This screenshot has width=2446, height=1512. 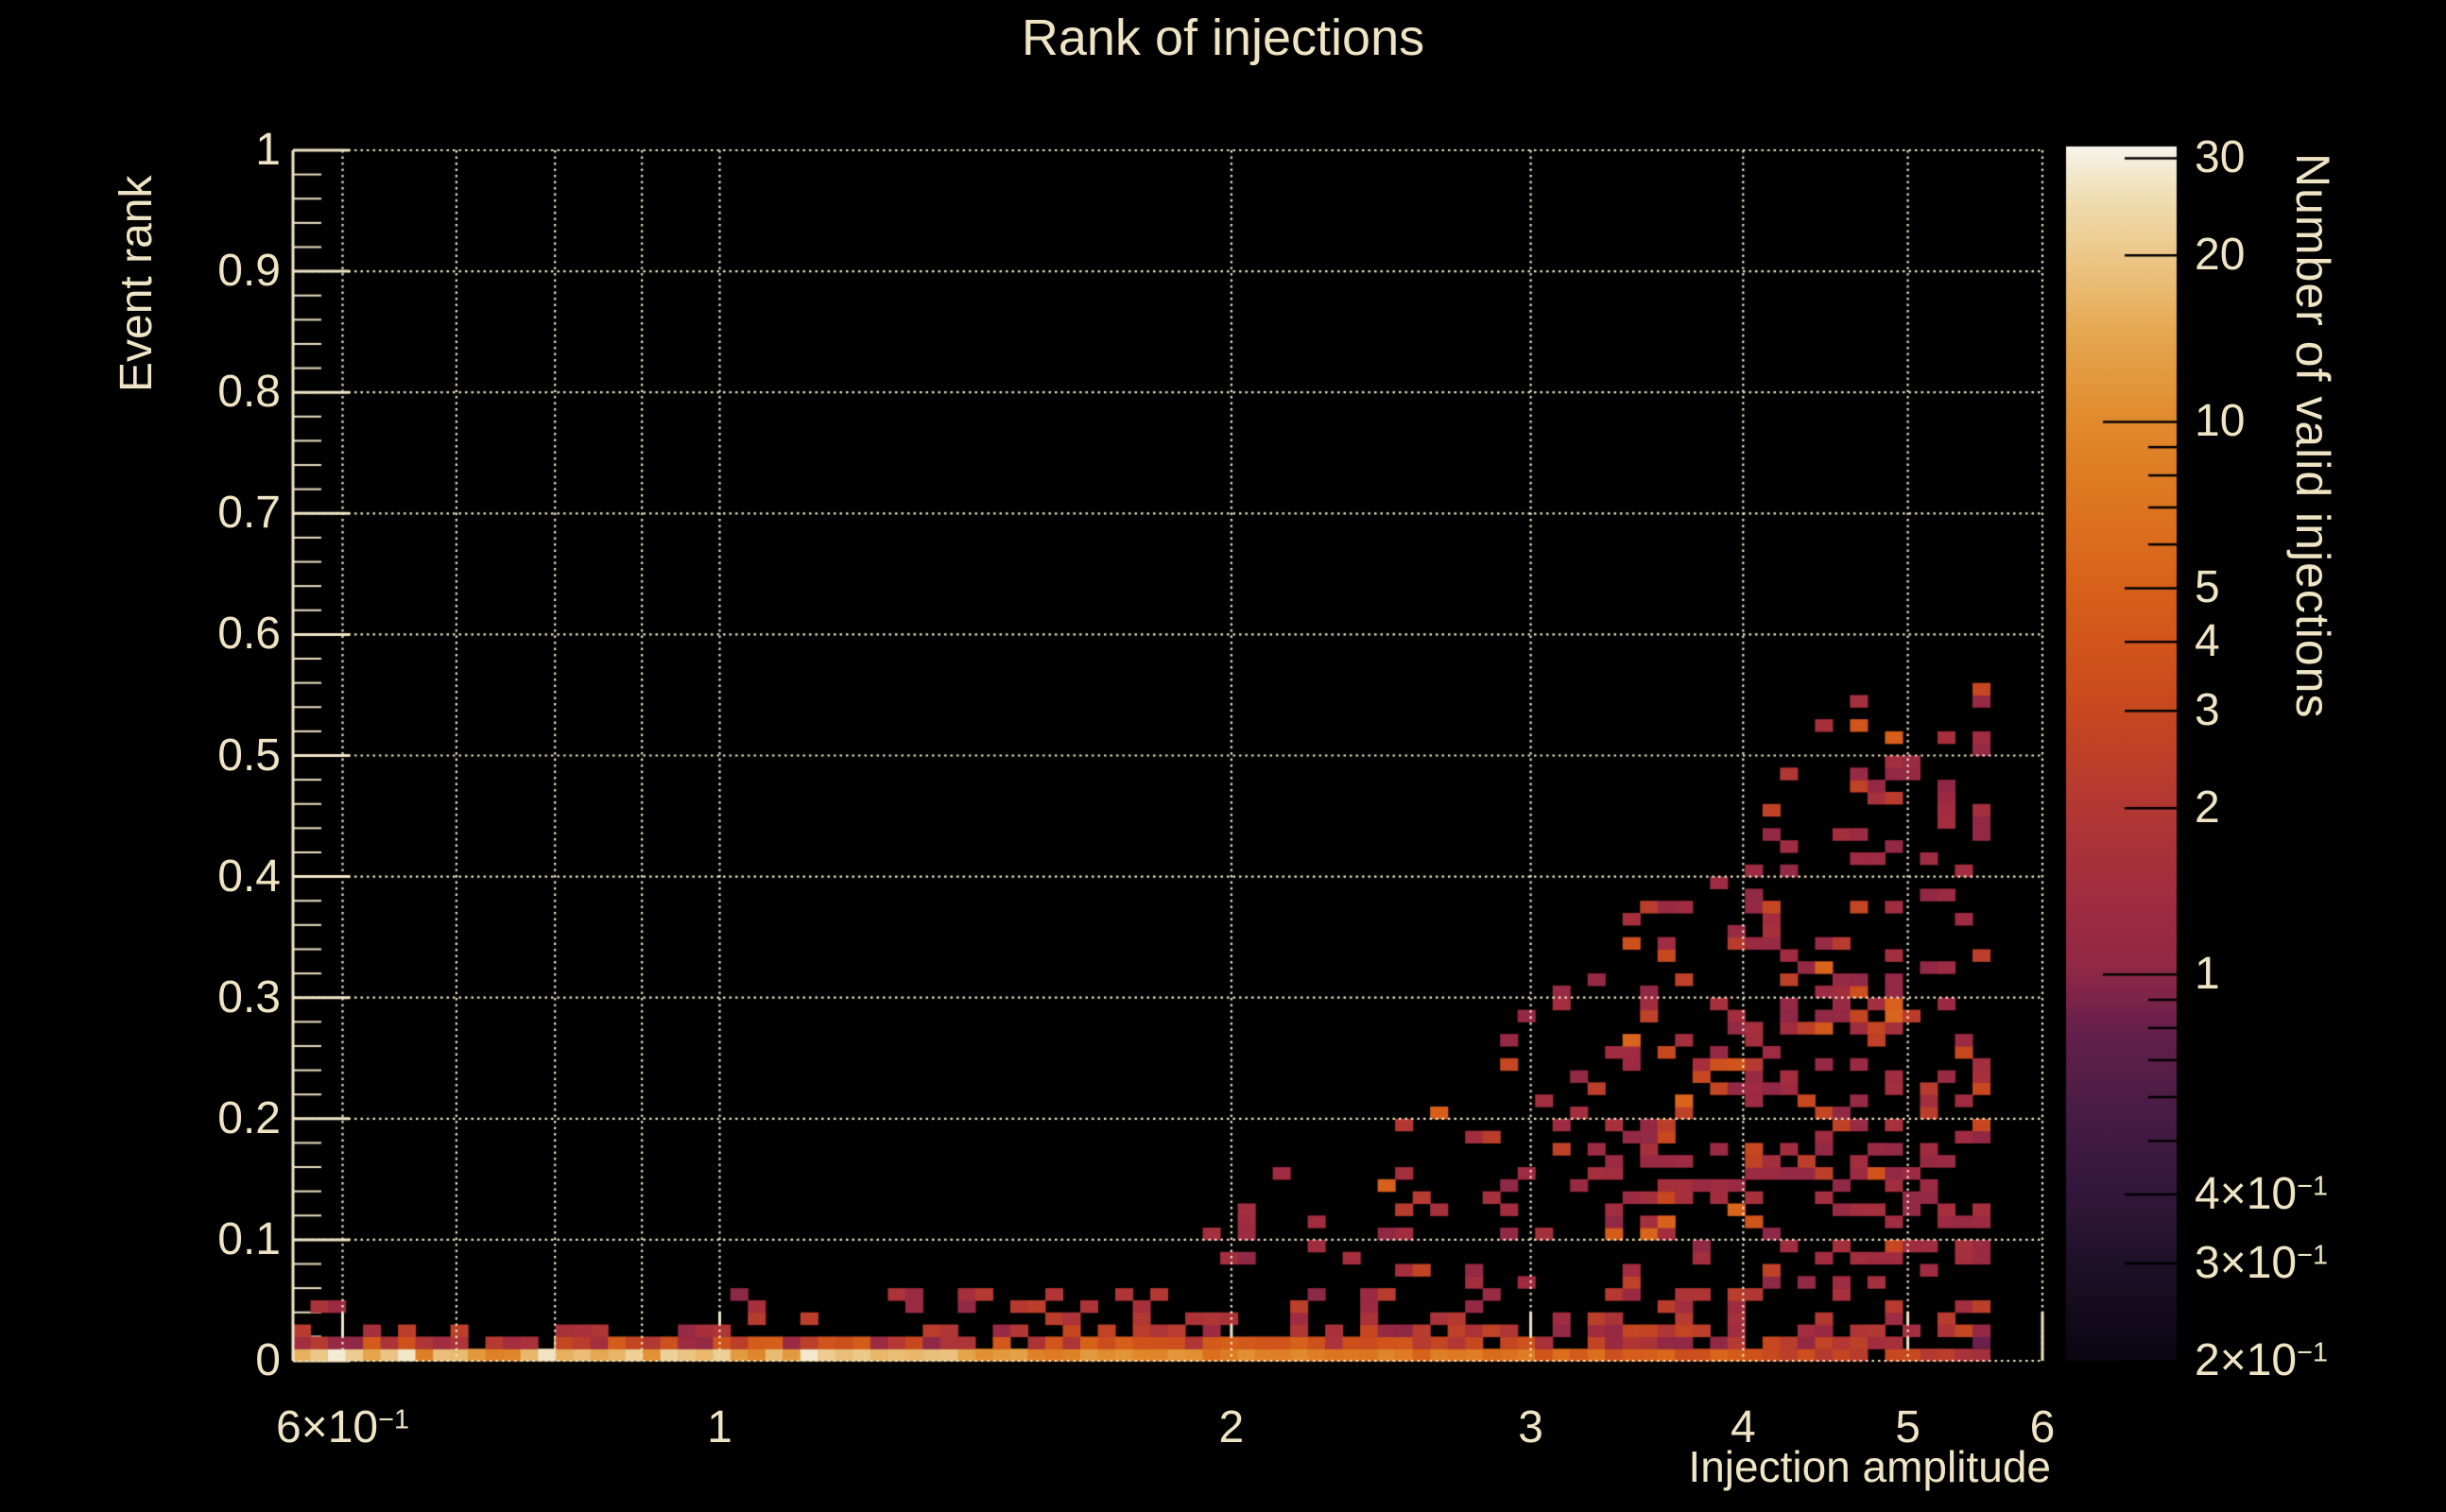 I want to click on y-tick-label: 0.9, so click(x=249, y=271).